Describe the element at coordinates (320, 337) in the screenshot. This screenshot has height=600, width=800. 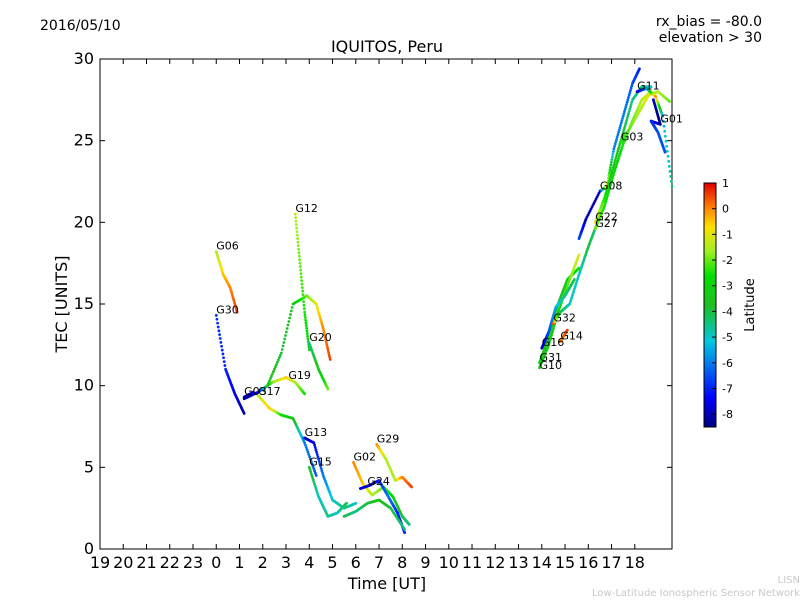
I see `satellite-label: G20` at that location.